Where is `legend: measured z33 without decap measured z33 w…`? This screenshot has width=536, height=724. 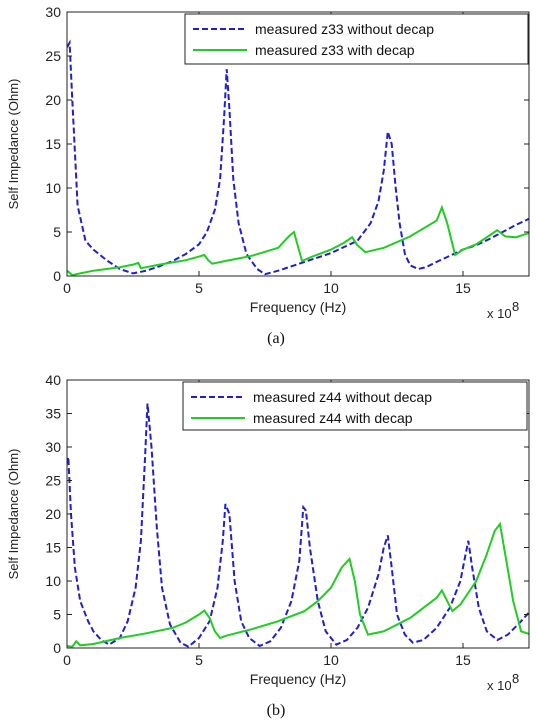 legend: measured z33 without decap measured z33 w… is located at coordinates (356, 39).